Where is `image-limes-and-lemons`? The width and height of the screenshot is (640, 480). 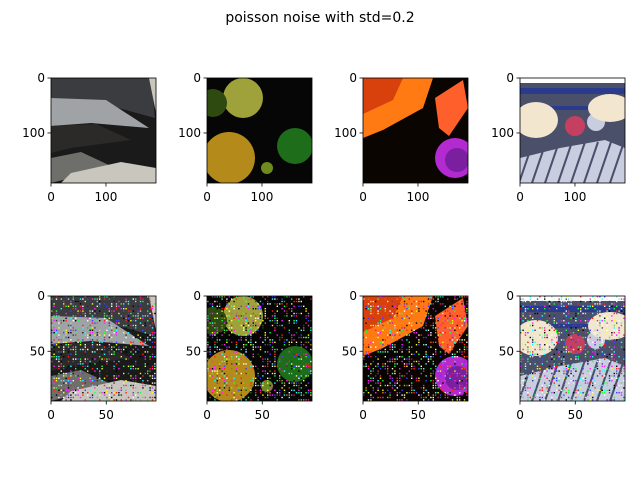
image-limes-and-lemons is located at coordinates (259, 130).